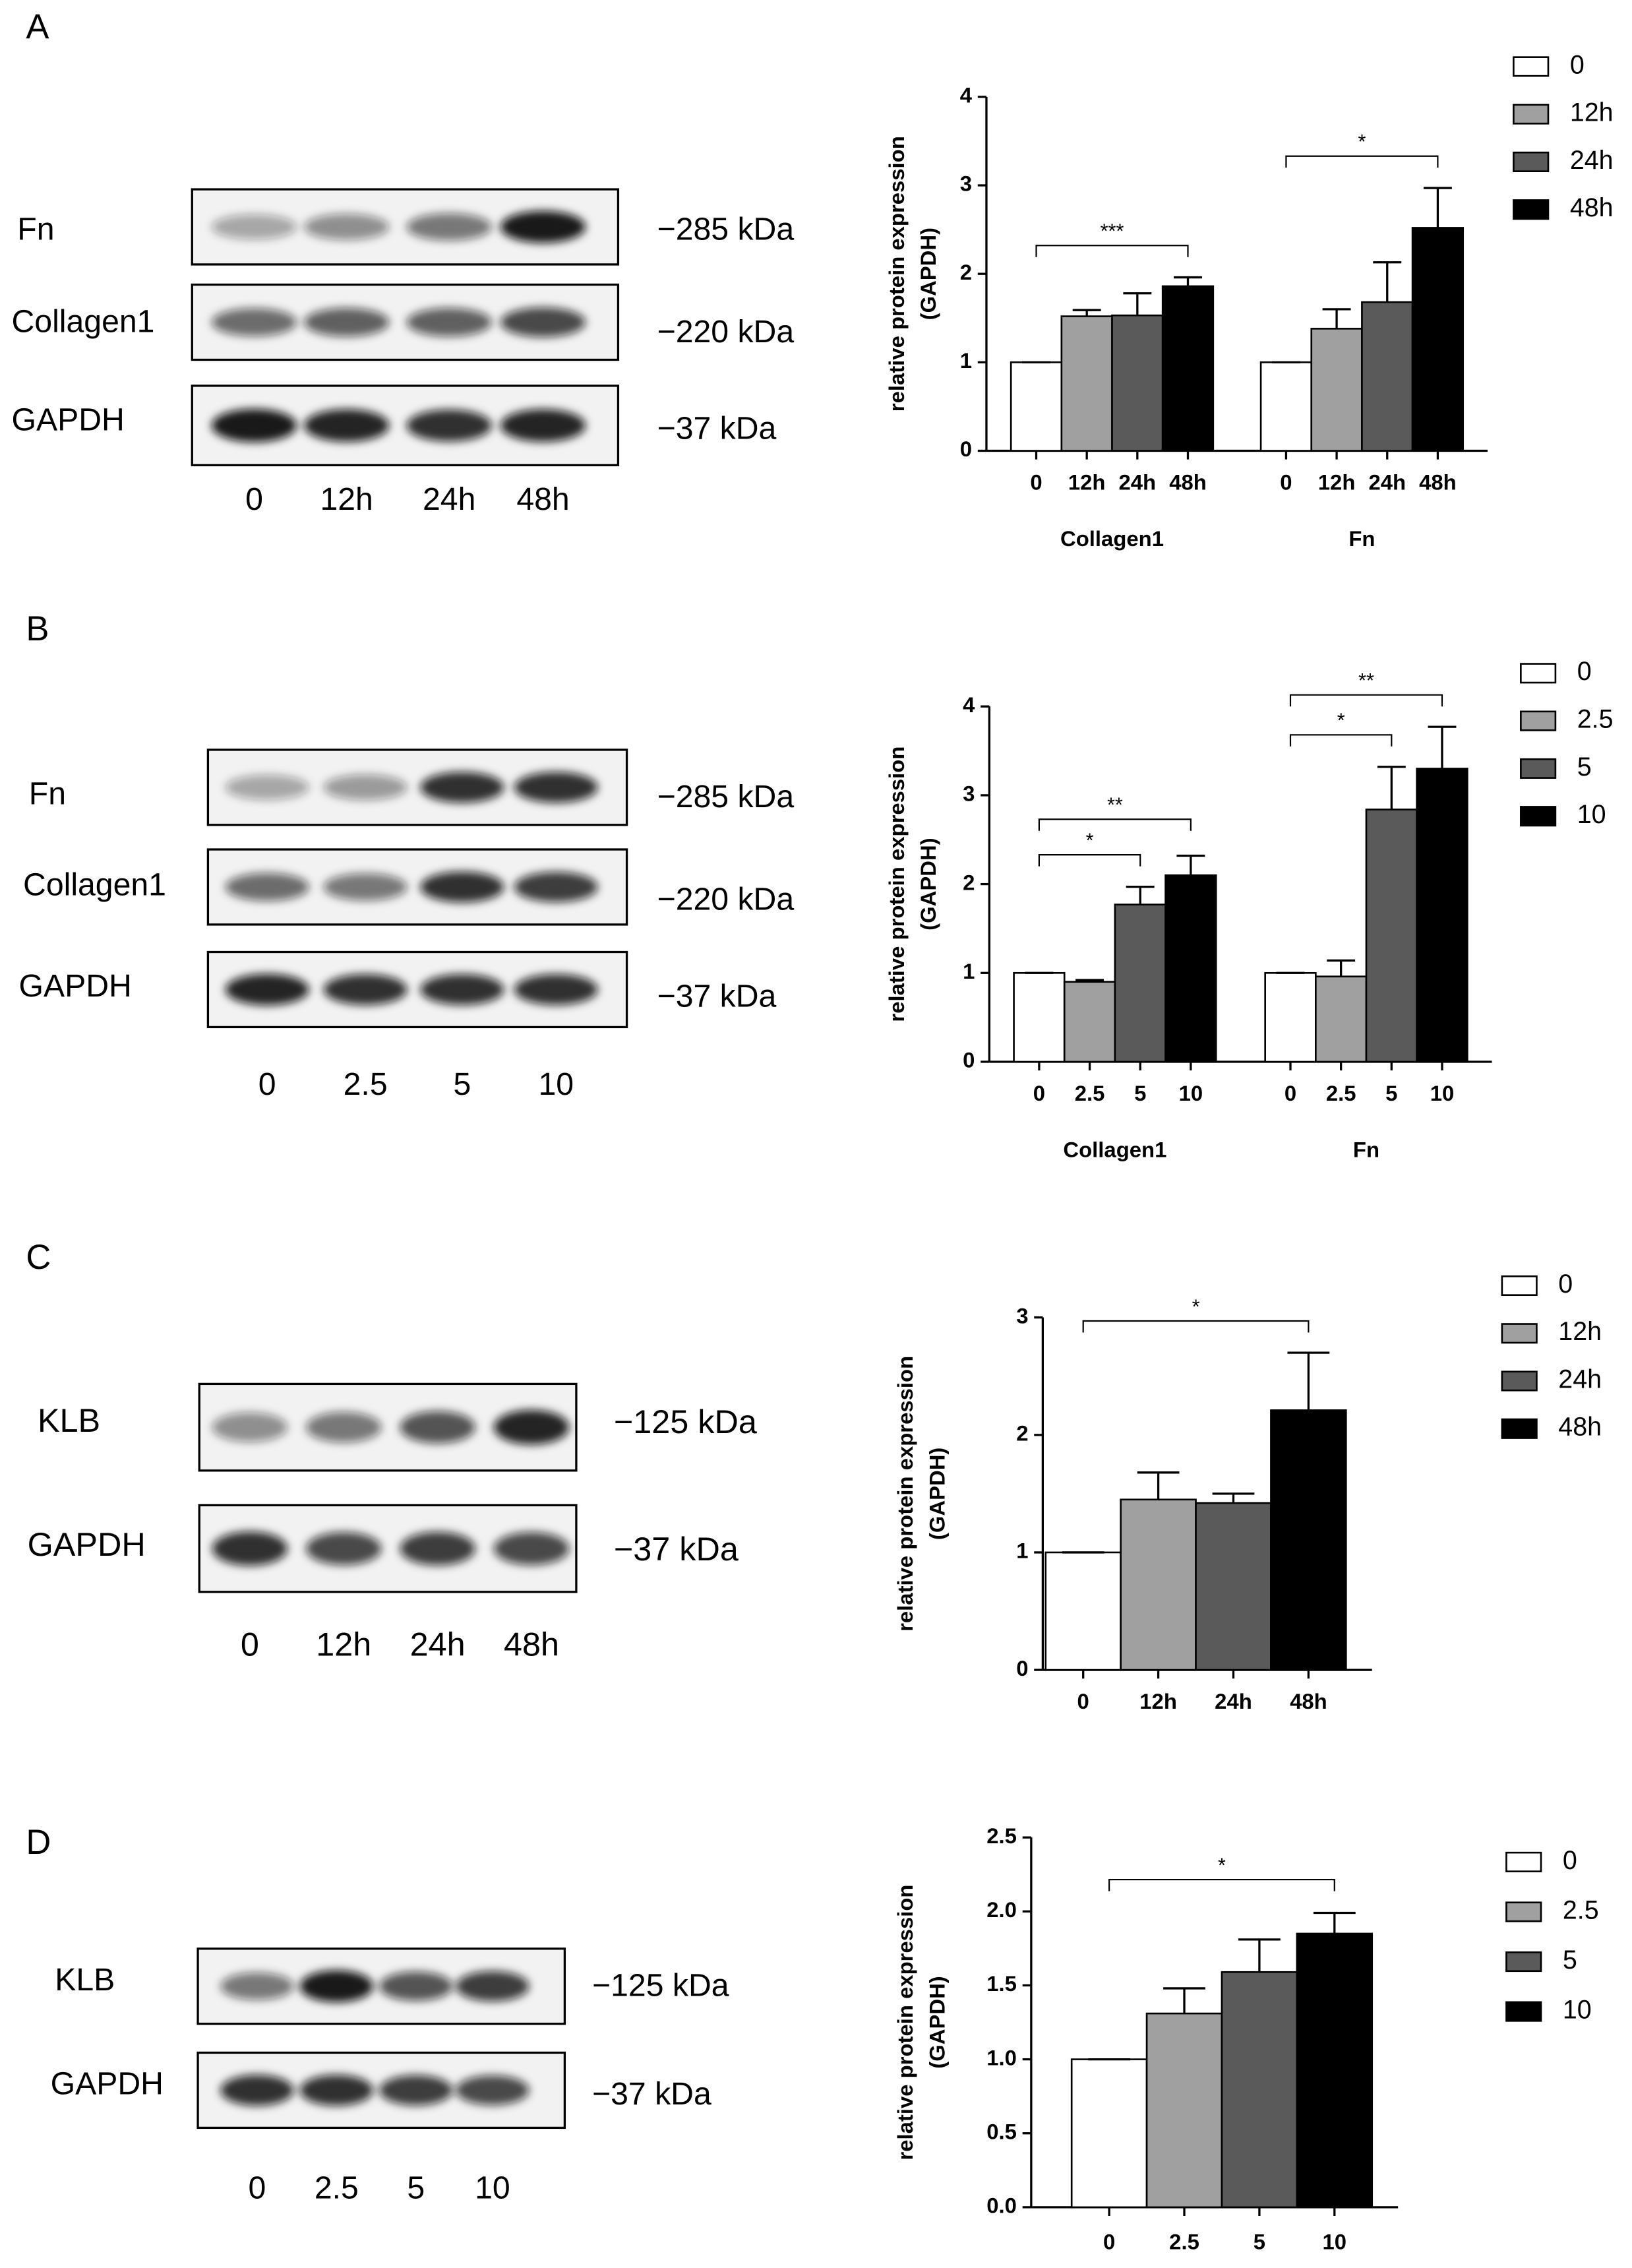 The image size is (1632, 2268). Describe the element at coordinates (532, 1644) in the screenshot. I see `lane-label: 48h` at that location.